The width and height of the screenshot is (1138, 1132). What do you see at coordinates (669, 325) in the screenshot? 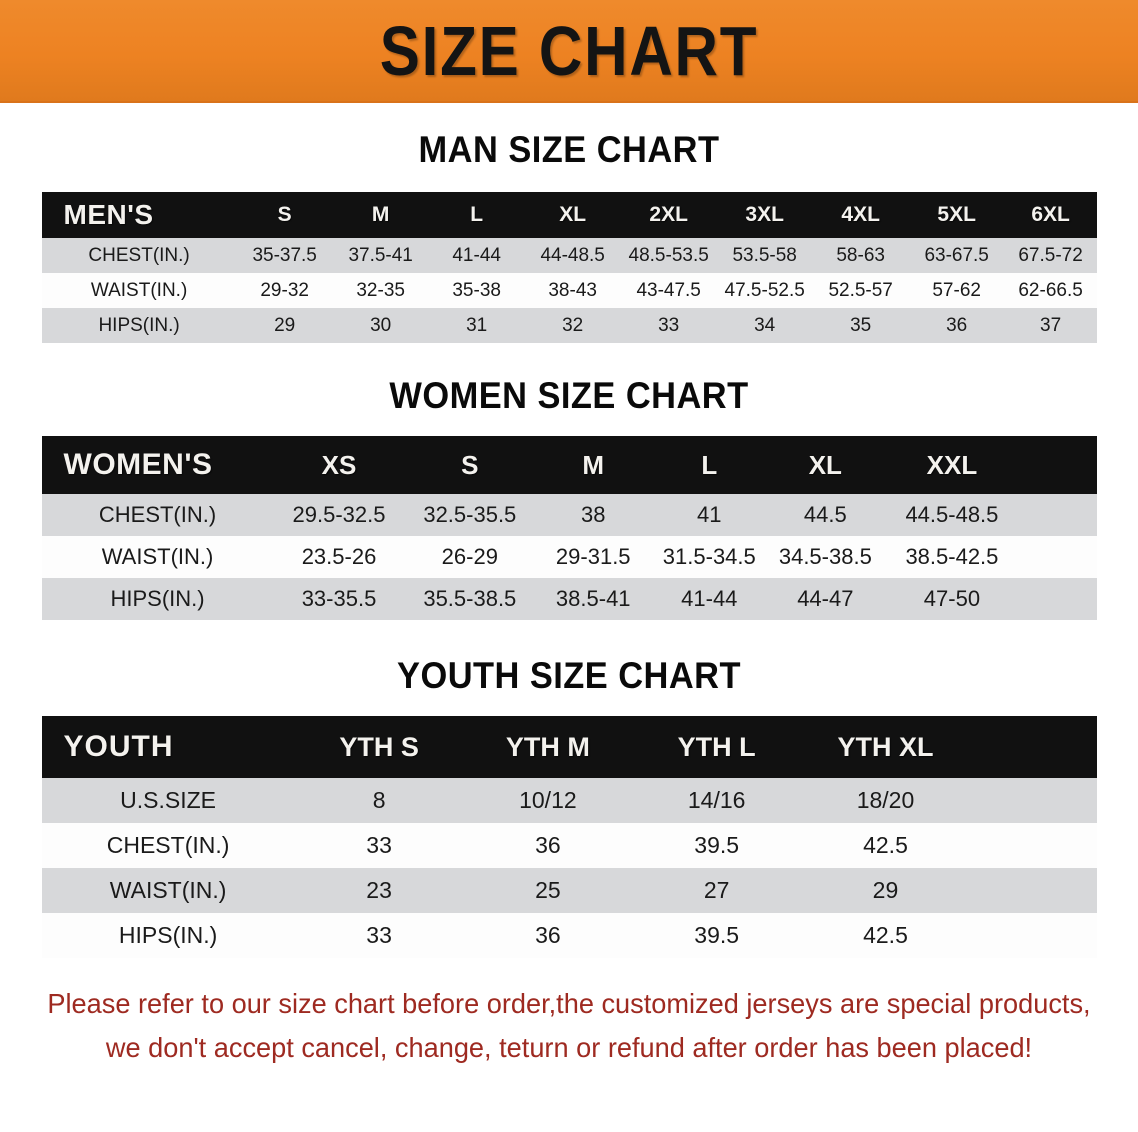
I see `man-hips-2xl: 33` at bounding box center [669, 325].